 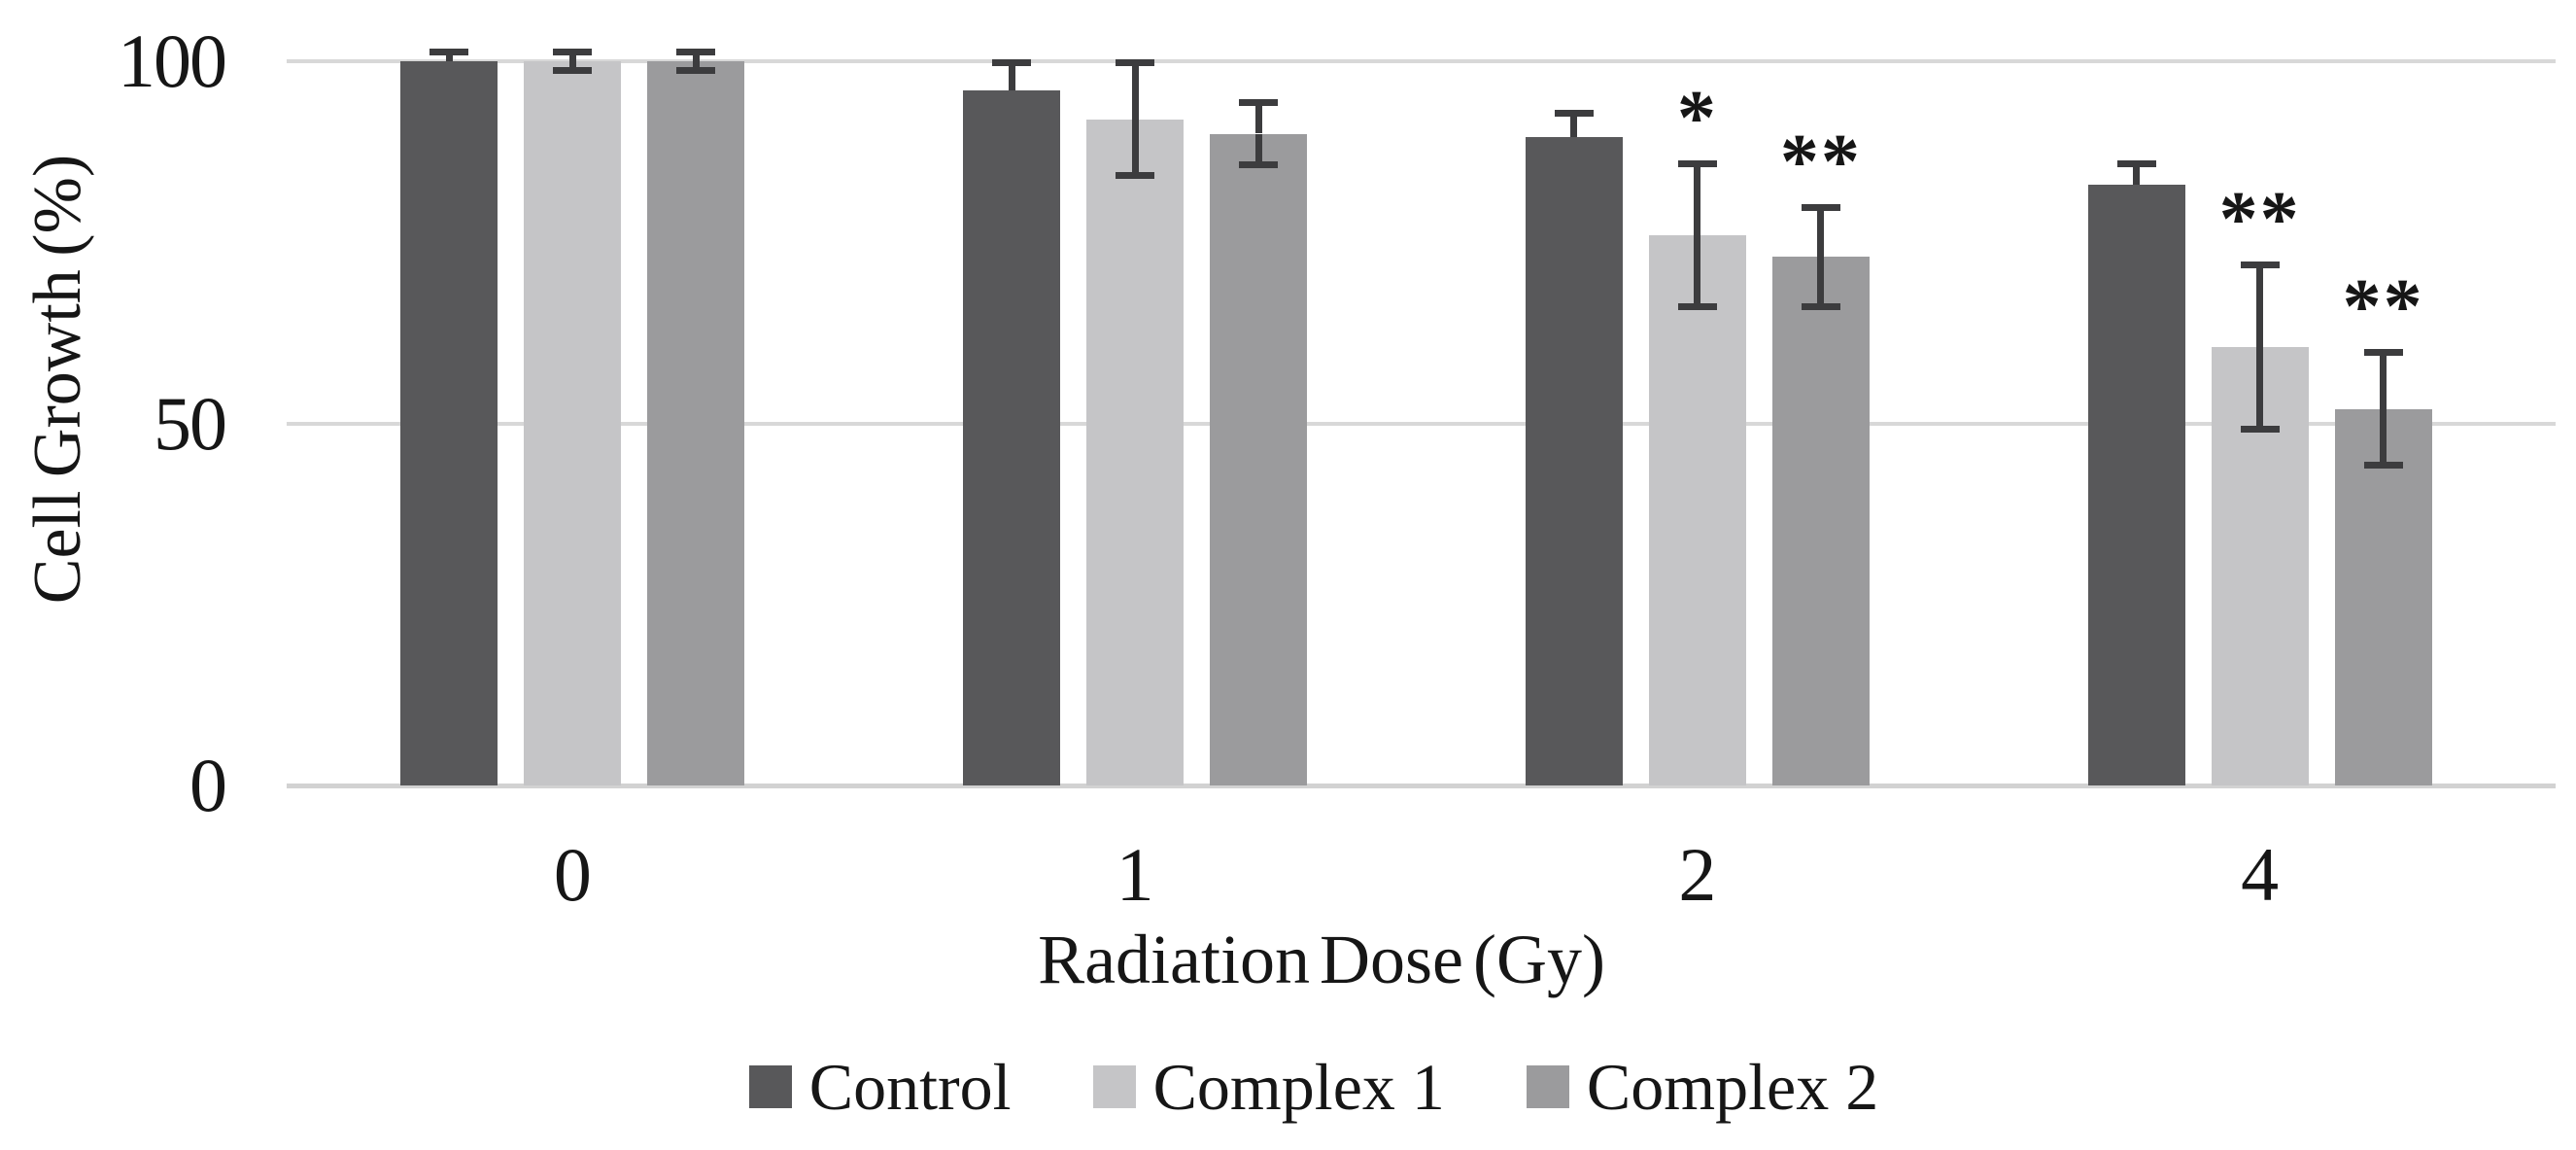 I want to click on legend-label: Complex 1, so click(x=1298, y=1087).